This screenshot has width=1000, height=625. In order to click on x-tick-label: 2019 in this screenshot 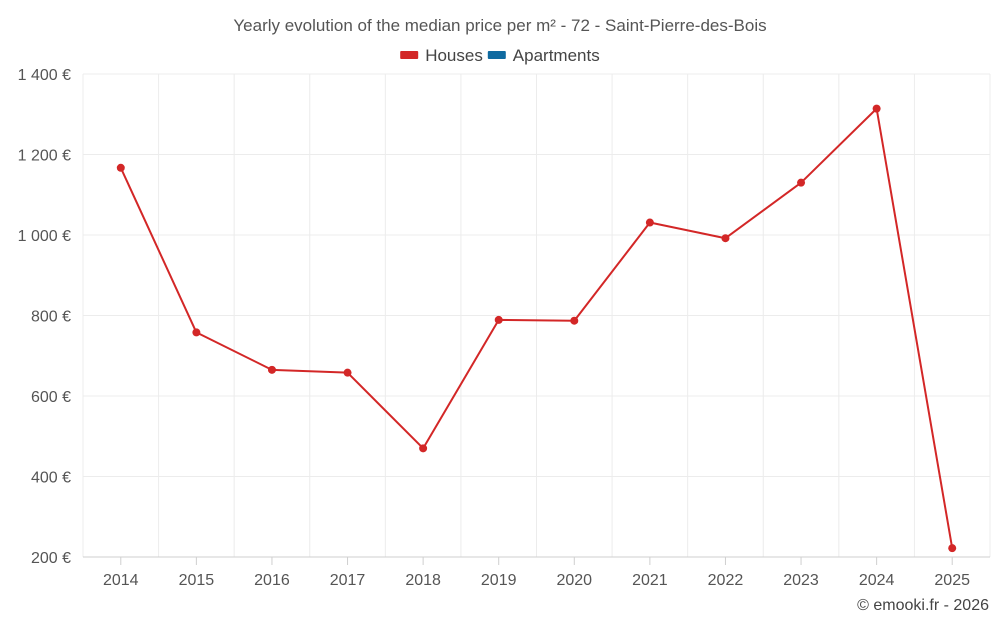, I will do `click(499, 580)`.